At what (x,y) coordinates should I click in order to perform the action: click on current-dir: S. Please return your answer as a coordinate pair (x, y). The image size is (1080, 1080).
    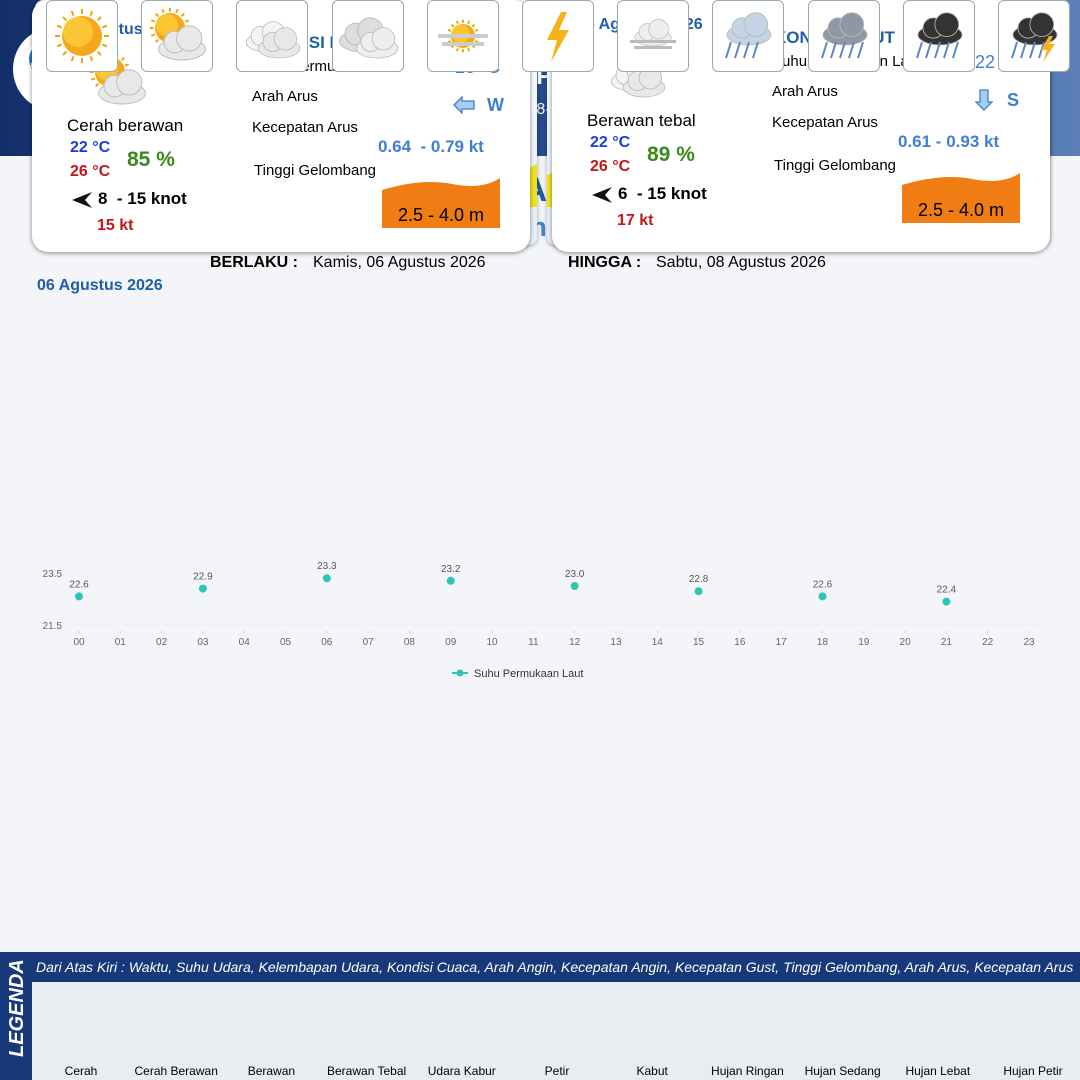
    Looking at the image, I should click on (1013, 100).